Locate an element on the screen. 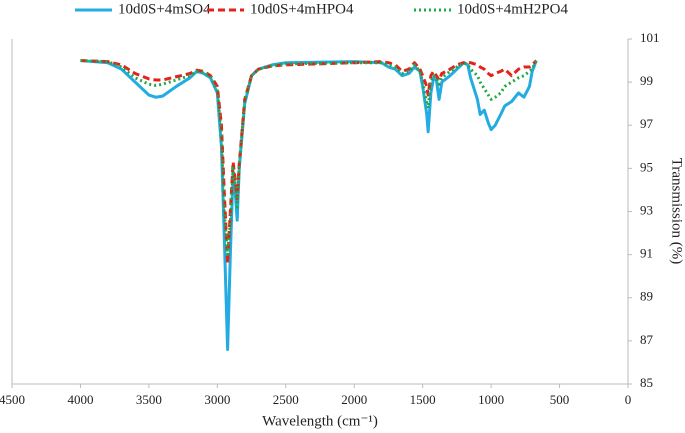 This screenshot has height=433, width=685. x-tick-label: 1500 is located at coordinates (423, 399).